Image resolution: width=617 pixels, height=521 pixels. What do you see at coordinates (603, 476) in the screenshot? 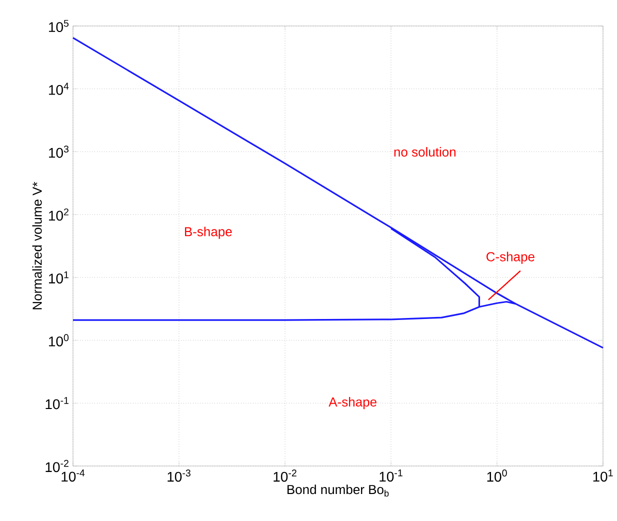
I see `x-tick-label: 10$^{1}$` at bounding box center [603, 476].